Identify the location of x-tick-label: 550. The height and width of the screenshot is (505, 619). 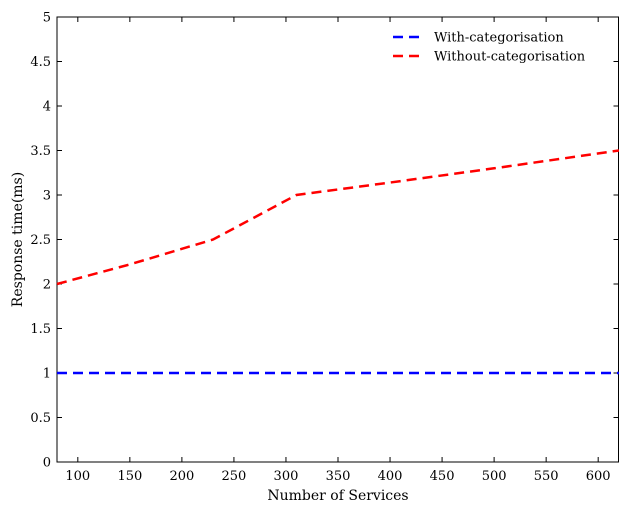
(546, 476).